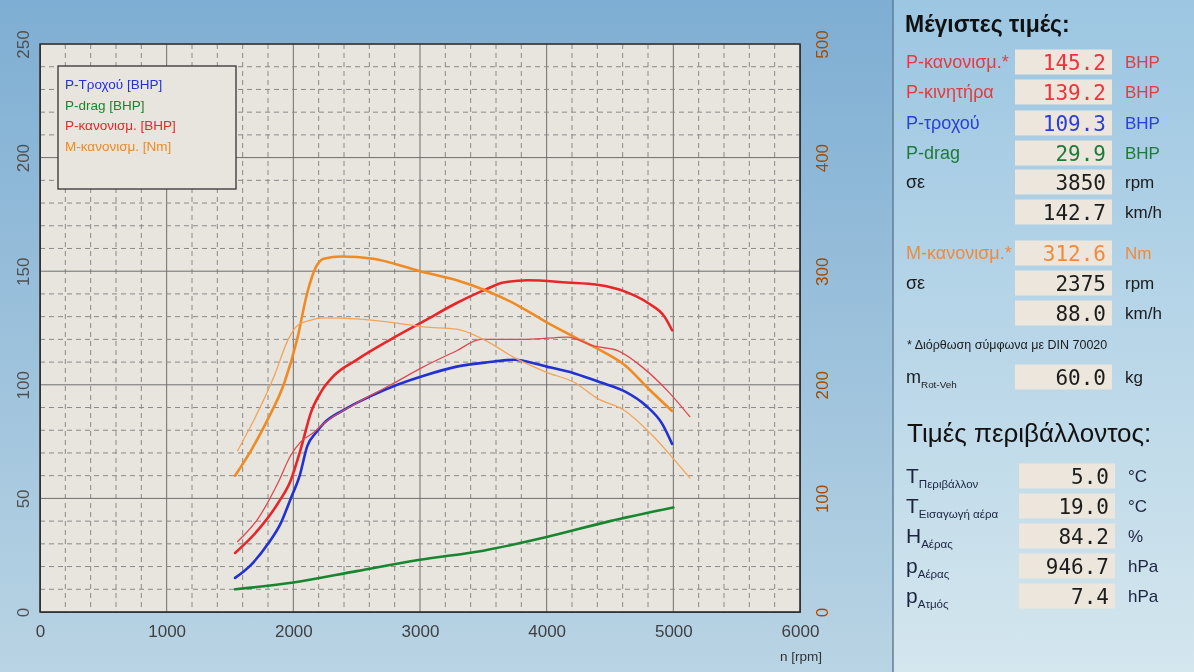 The width and height of the screenshot is (1194, 672). What do you see at coordinates (928, 567) in the screenshot?
I see `text: p$_{Αέρας}$` at bounding box center [928, 567].